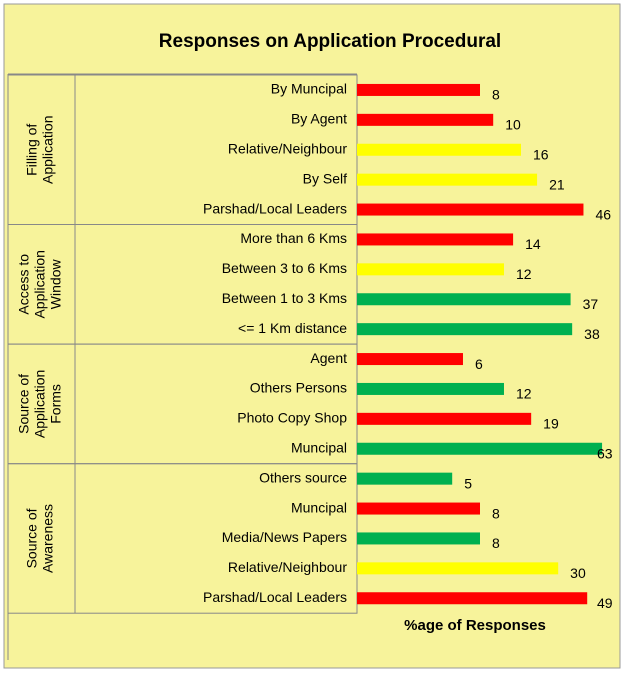  Describe the element at coordinates (557, 184) in the screenshot. I see `value-label: 21` at that location.